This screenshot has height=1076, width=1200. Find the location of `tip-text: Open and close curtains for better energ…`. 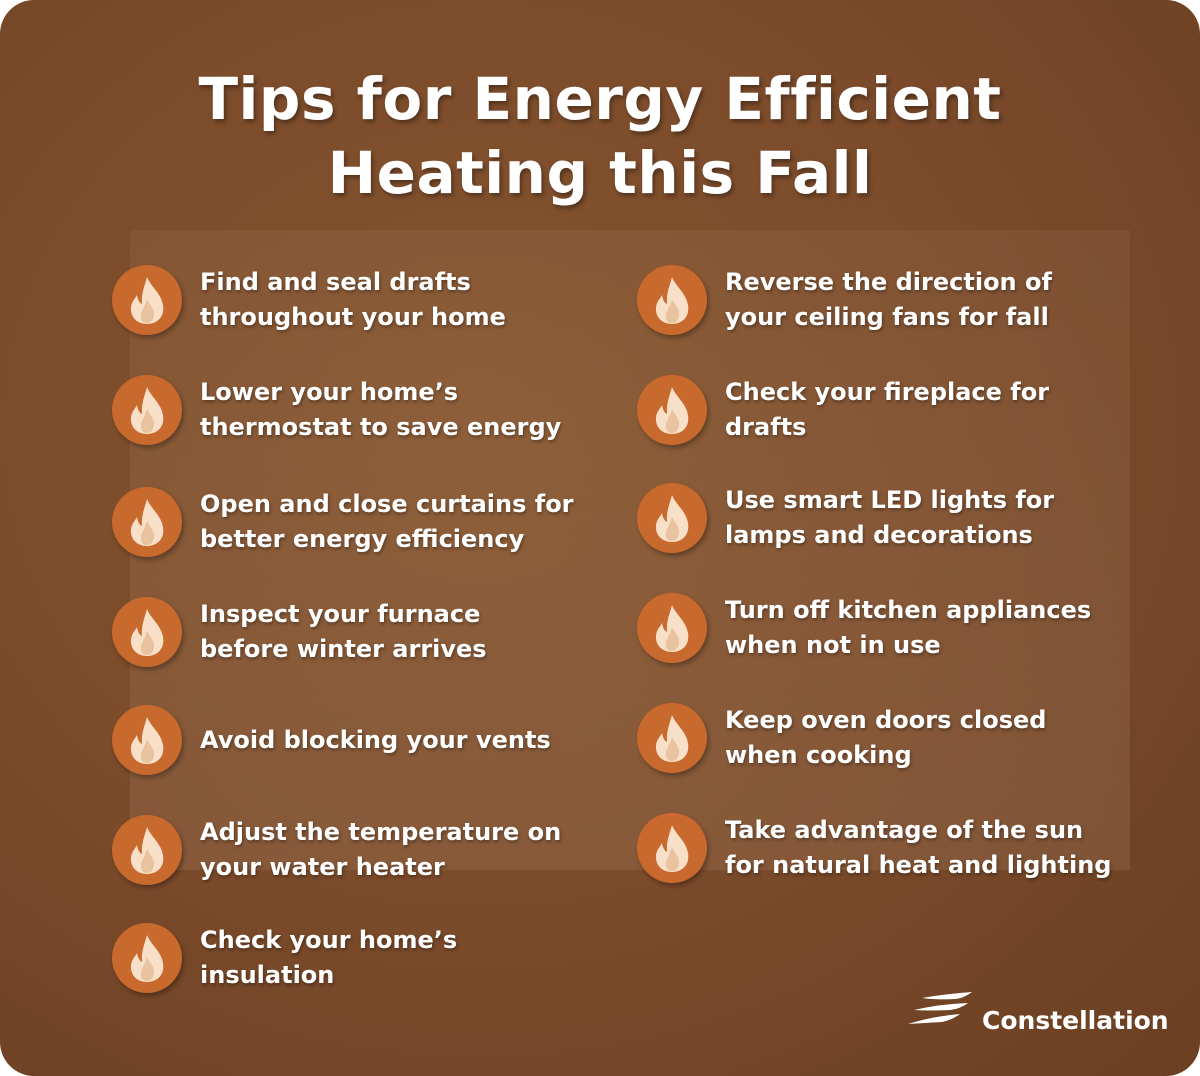

tip-text: Open and close curtains for better energ… is located at coordinates (387, 521).